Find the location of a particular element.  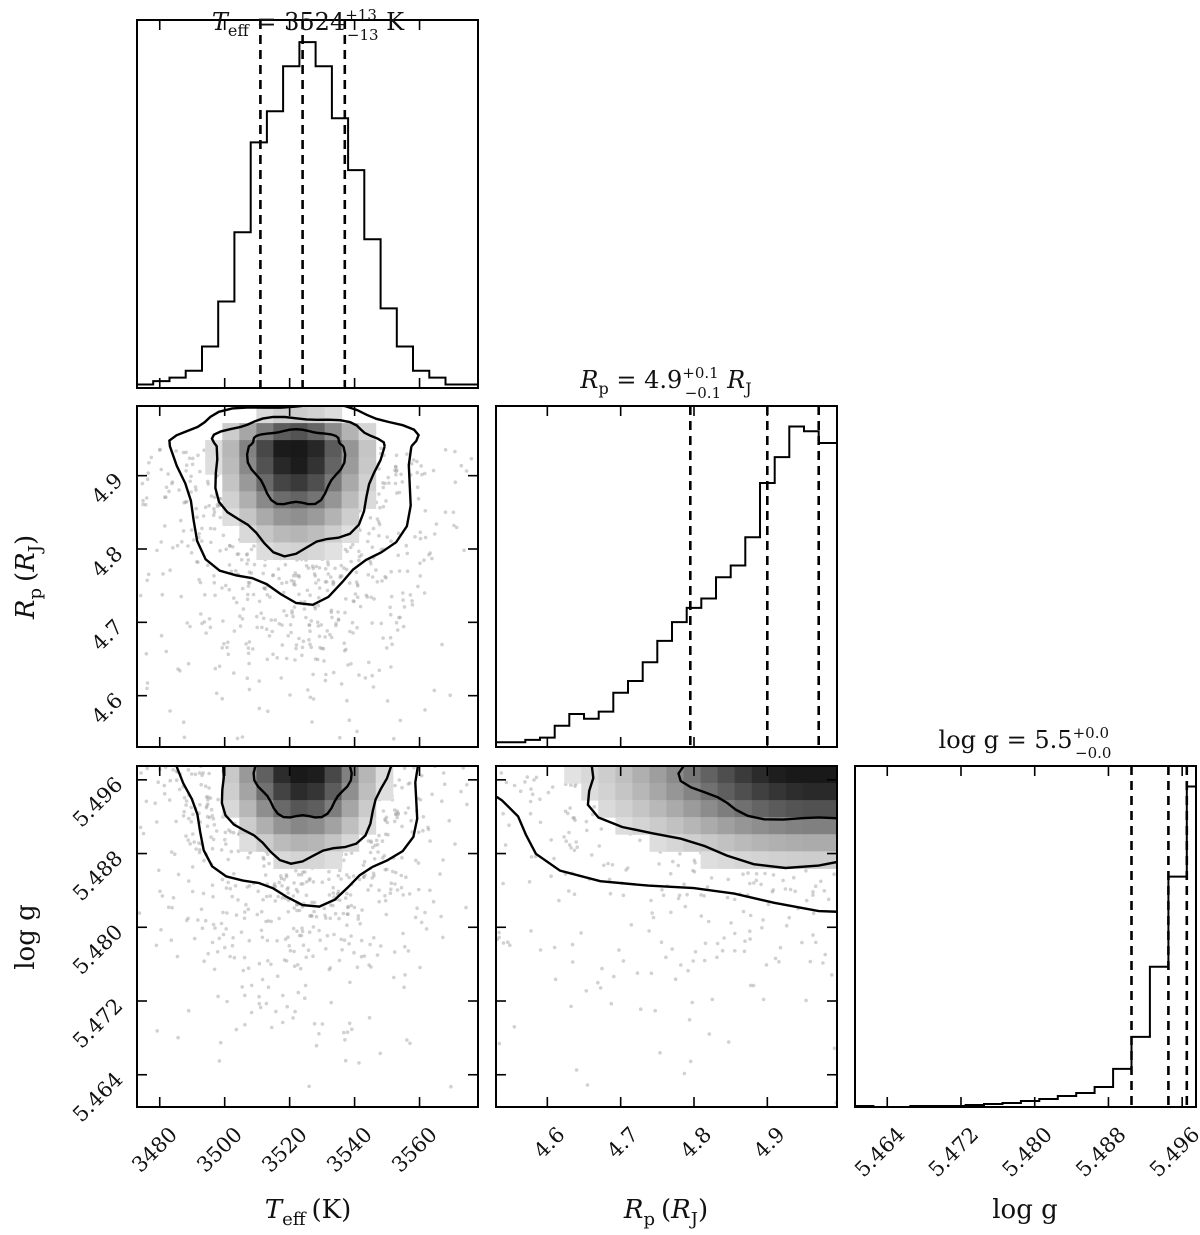

teff-rp-contours is located at coordinates (294, 506).